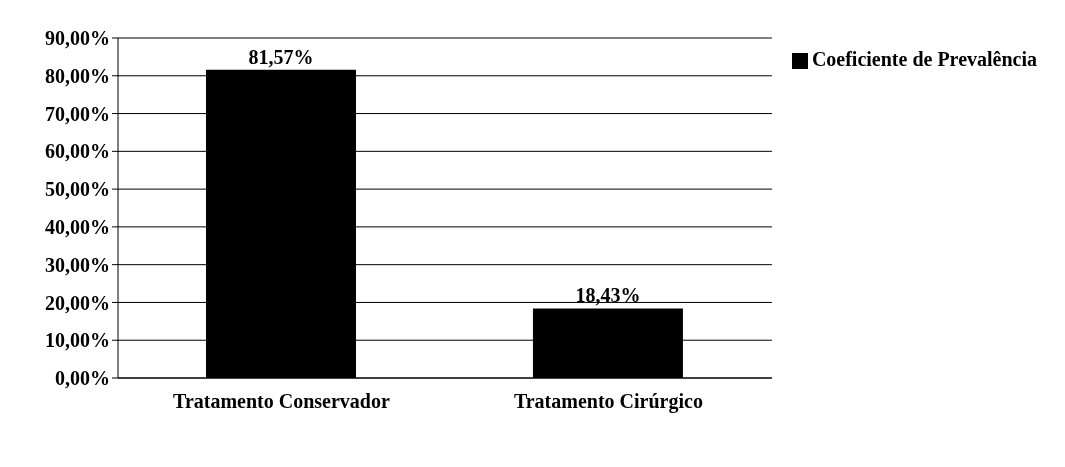  What do you see at coordinates (77, 151) in the screenshot?
I see `y-tick-label: 60,00%` at bounding box center [77, 151].